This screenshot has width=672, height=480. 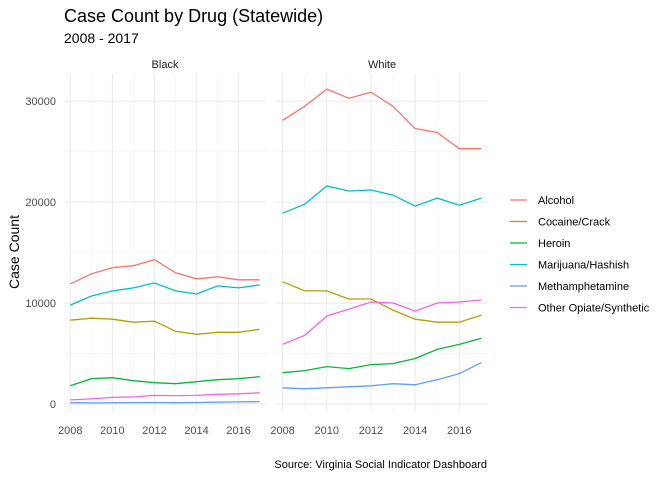 I want to click on legend-item: Other Opiate/Synthetic, so click(x=580, y=309).